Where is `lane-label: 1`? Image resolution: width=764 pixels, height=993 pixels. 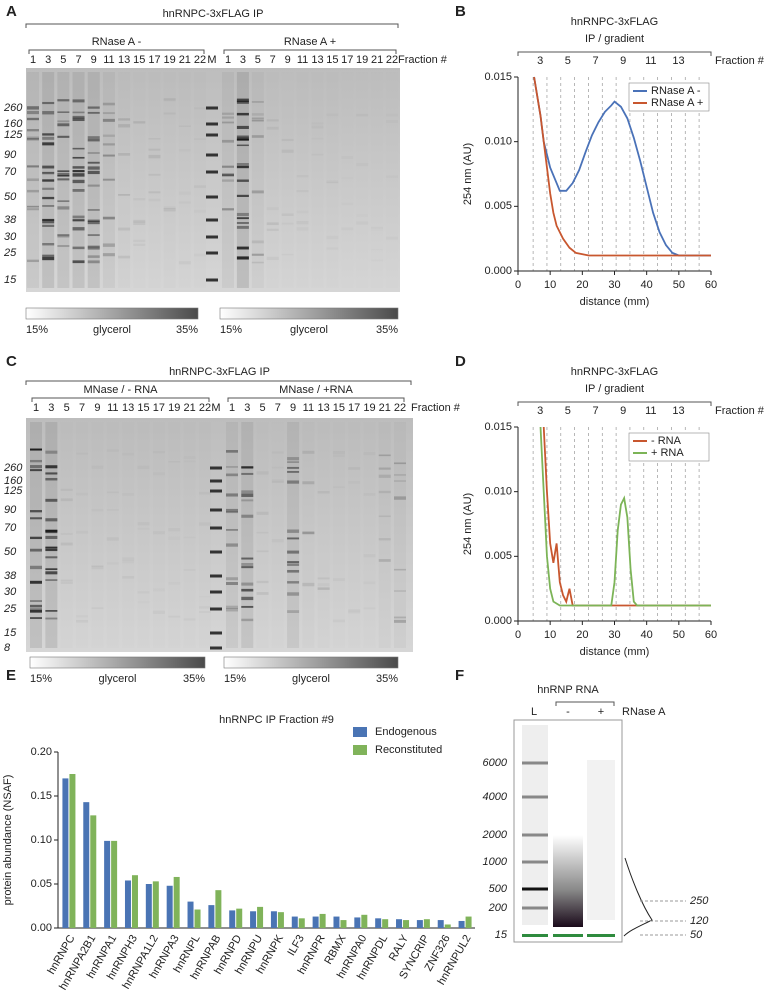 lane-label: 1 is located at coordinates (232, 408).